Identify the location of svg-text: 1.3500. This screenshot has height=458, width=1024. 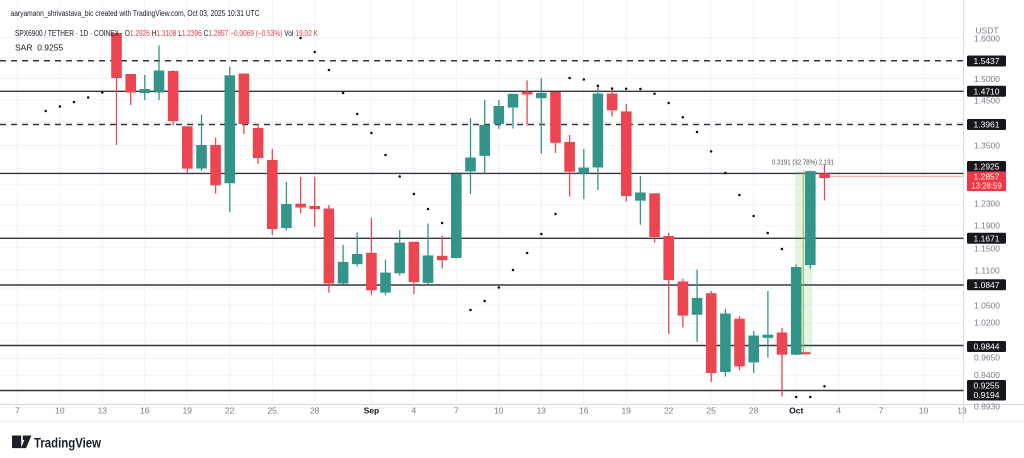
(987, 146).